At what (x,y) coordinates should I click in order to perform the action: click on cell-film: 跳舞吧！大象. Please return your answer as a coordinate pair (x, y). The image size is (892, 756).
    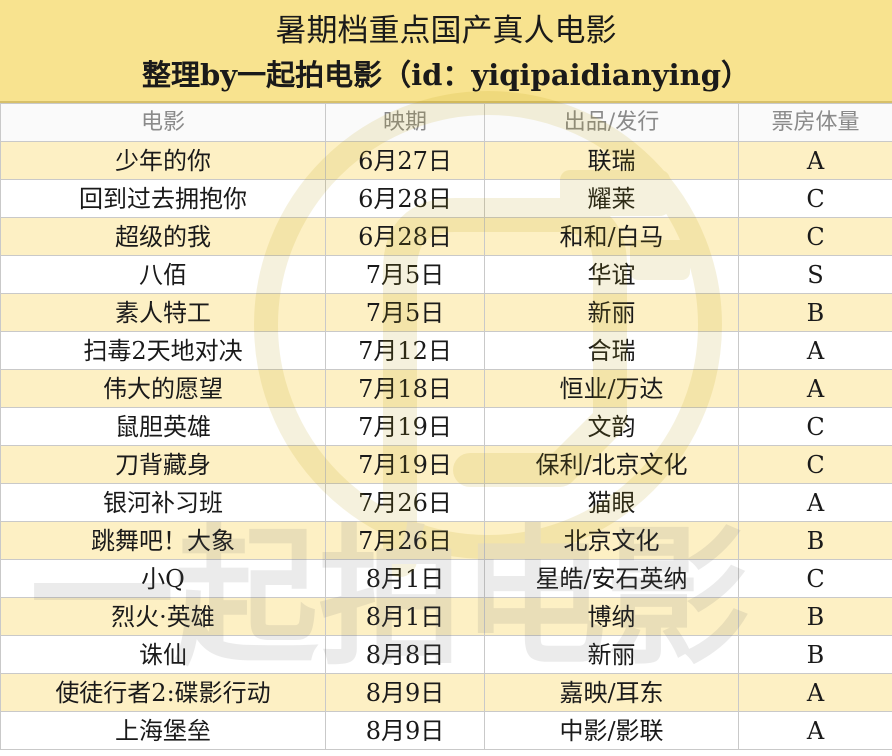
    Looking at the image, I should click on (163, 540).